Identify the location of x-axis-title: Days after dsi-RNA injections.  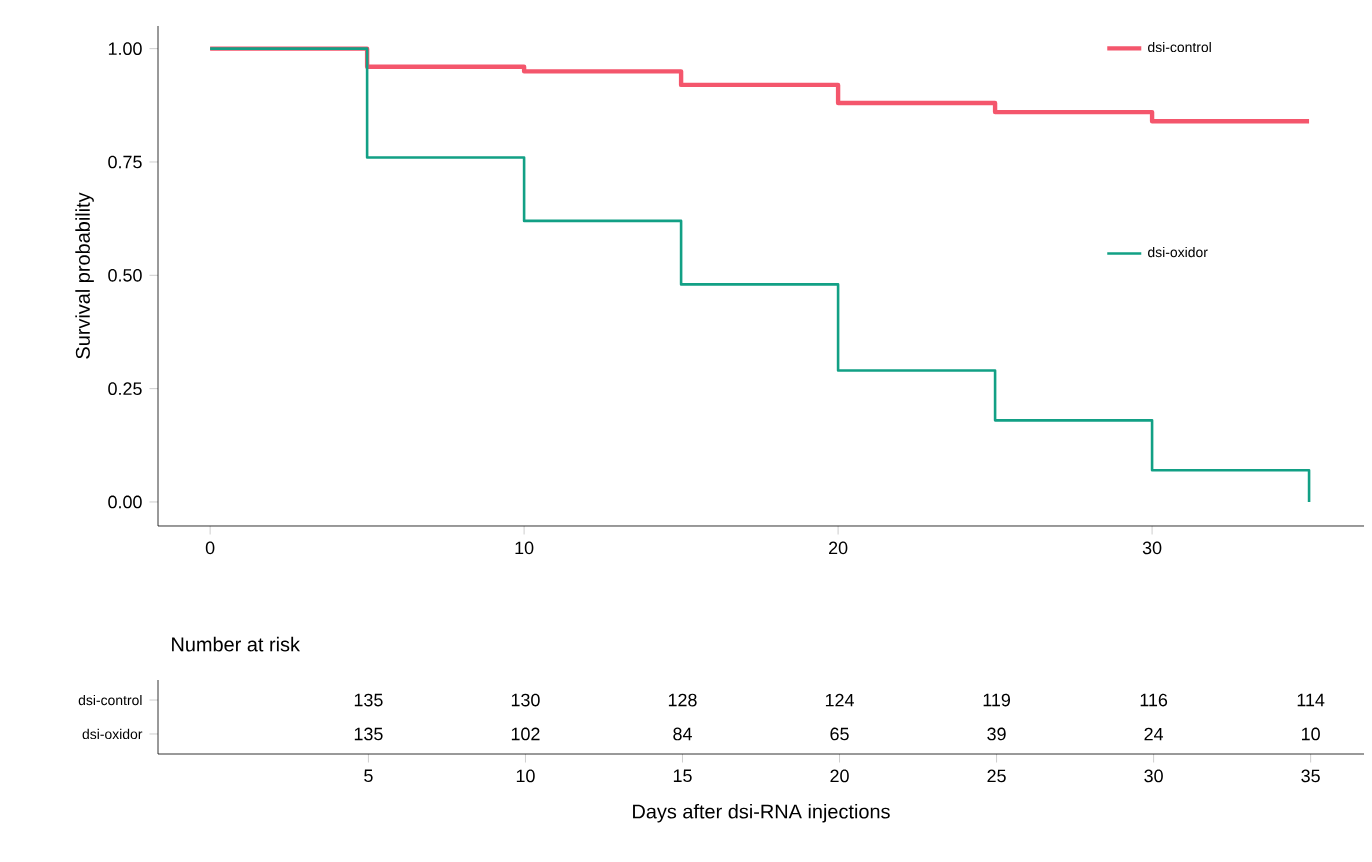
(761, 813).